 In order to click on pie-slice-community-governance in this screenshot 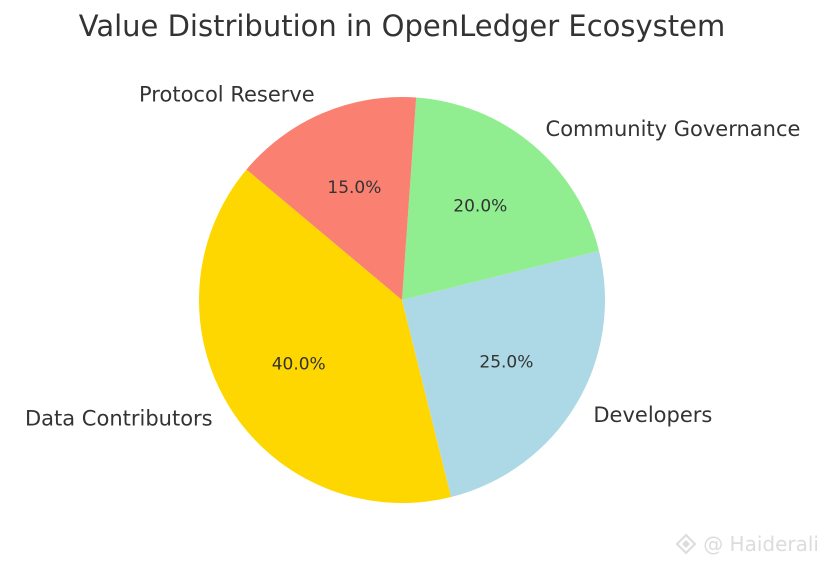, I will do `click(500, 198)`.